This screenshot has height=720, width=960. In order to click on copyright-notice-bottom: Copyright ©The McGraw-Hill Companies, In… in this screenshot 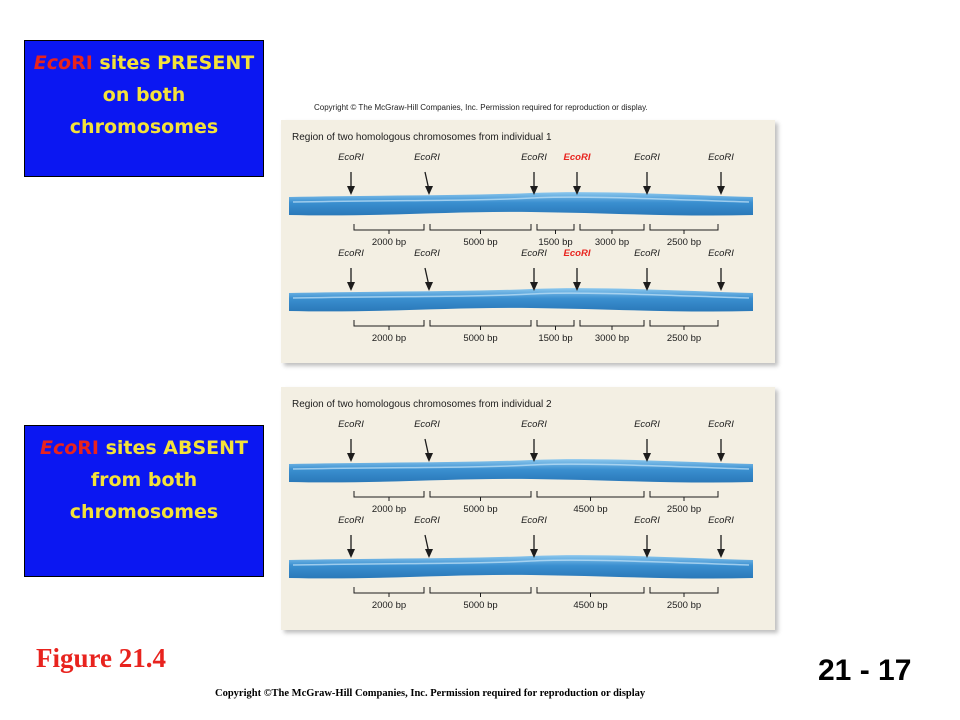, I will do `click(430, 693)`.